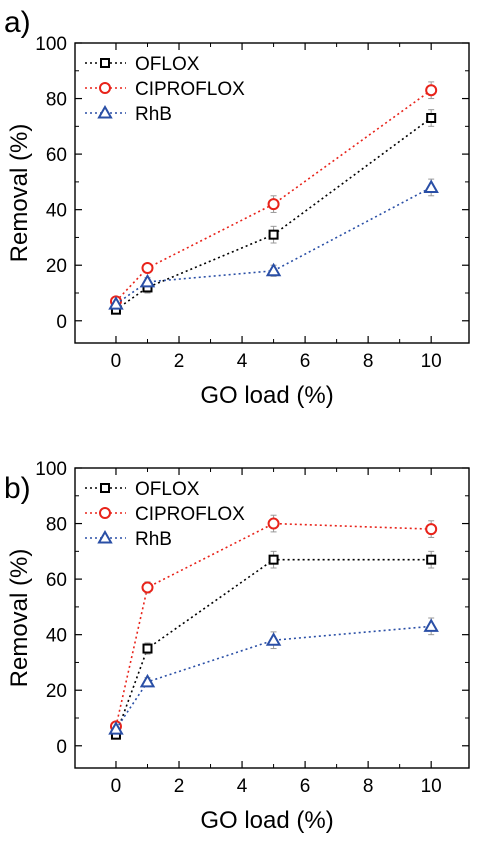 The image size is (479, 850). I want to click on panel-label-b: b), so click(17, 488).